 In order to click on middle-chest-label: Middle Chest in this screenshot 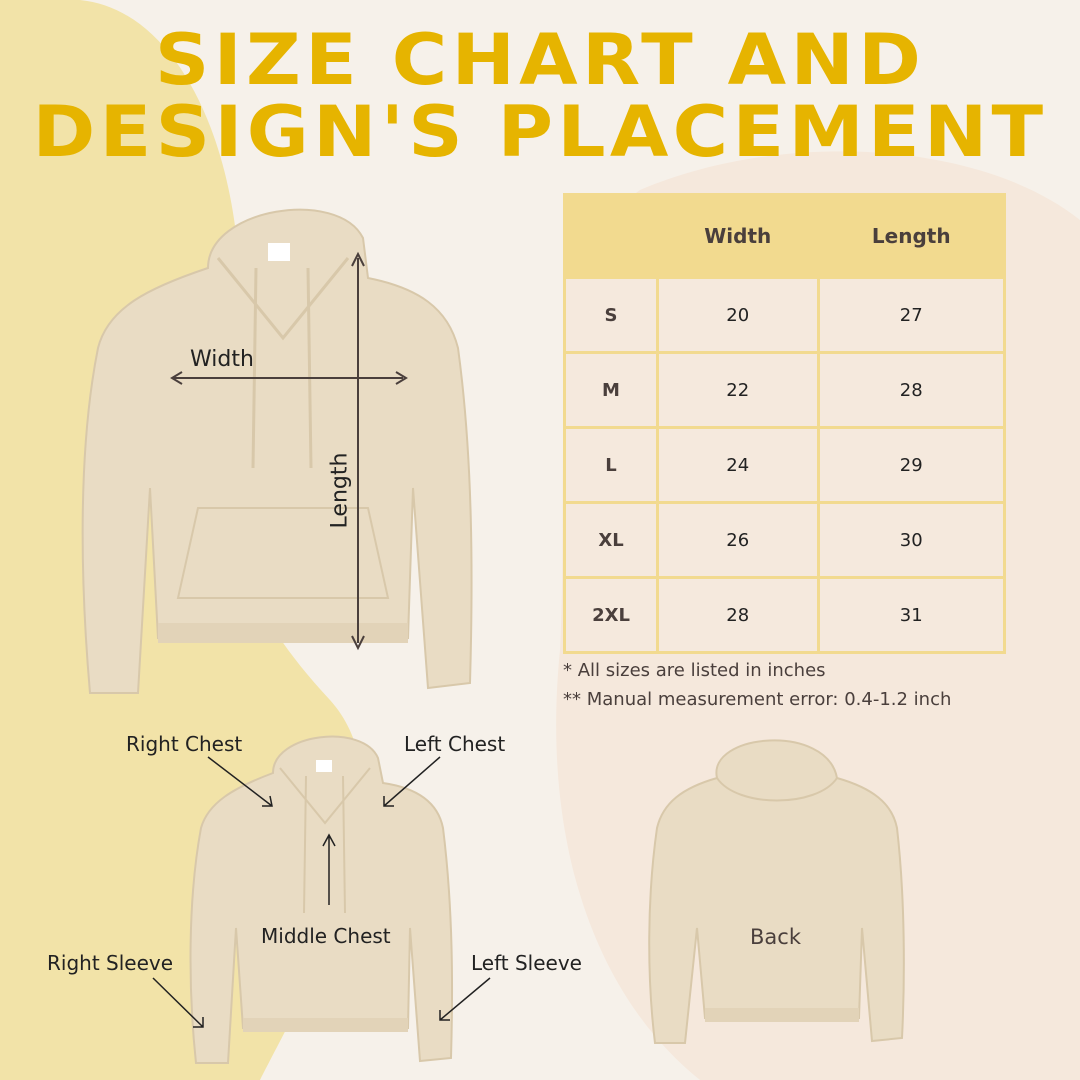, I will do `click(326, 936)`.